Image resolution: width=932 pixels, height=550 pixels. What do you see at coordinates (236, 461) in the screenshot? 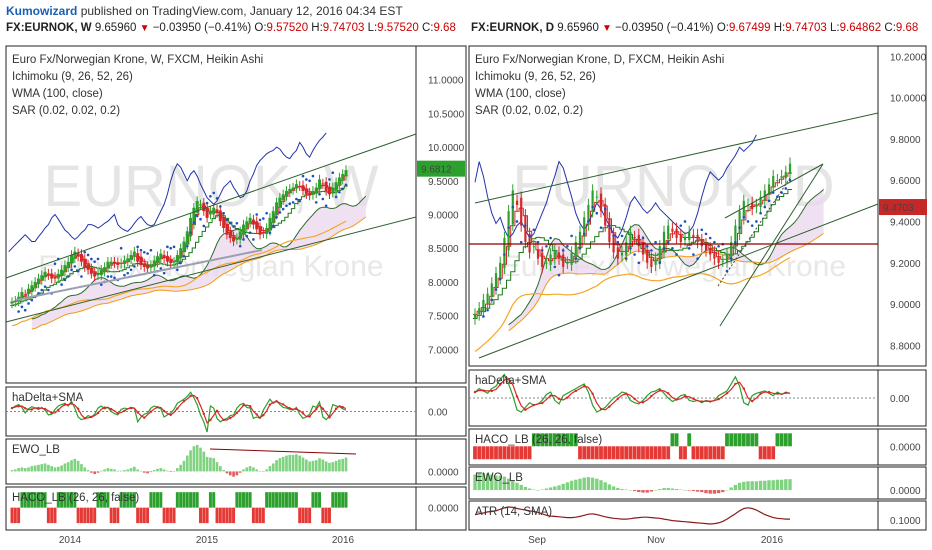
I see `weekly-pane-2-border` at bounding box center [236, 461].